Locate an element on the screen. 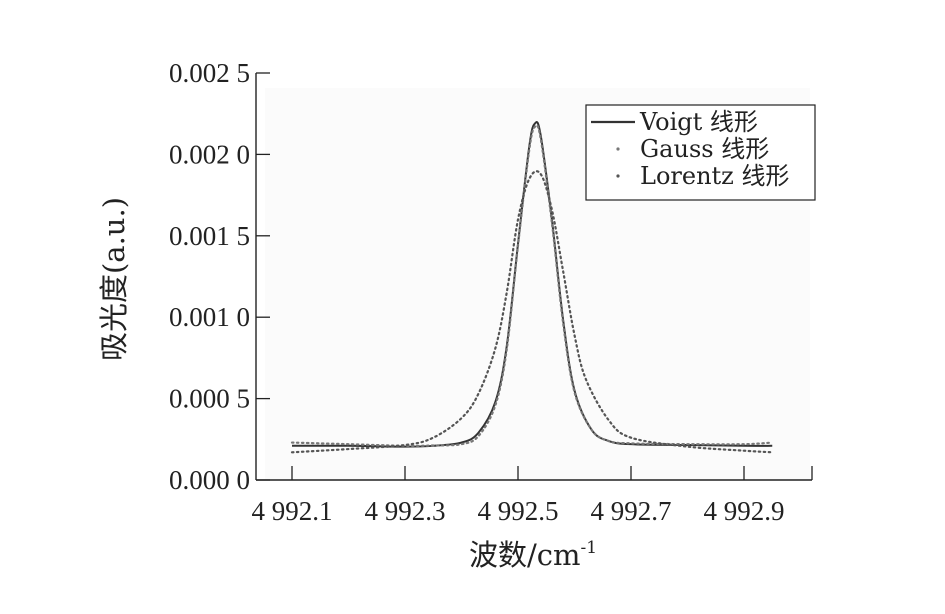 The height and width of the screenshot is (614, 945). x-axis-title: 波数/cm-1 is located at coordinates (533, 555).